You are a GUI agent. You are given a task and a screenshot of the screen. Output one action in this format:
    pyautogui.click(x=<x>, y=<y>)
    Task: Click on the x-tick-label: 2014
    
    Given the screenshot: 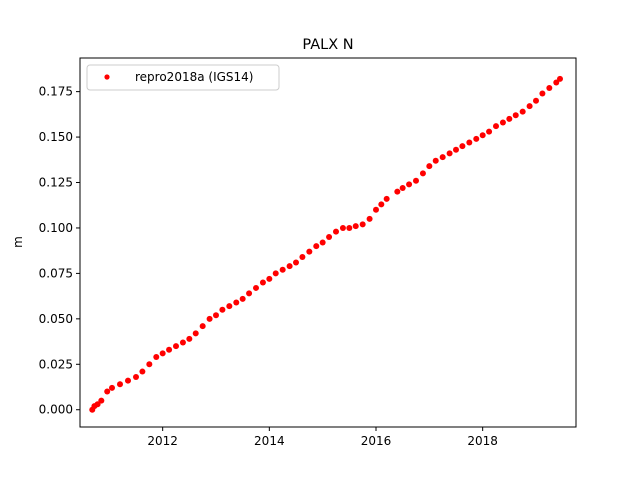 What is the action you would take?
    pyautogui.click(x=269, y=441)
    